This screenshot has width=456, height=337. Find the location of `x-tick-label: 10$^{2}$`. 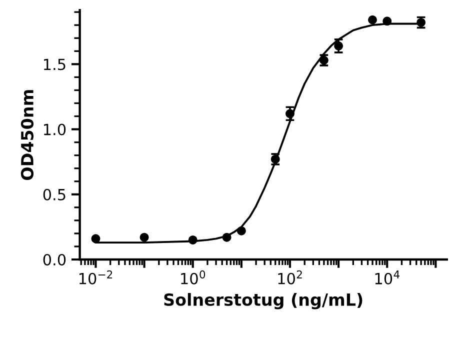

x-tick-label: 10$^{2}$ is located at coordinates (290, 277).